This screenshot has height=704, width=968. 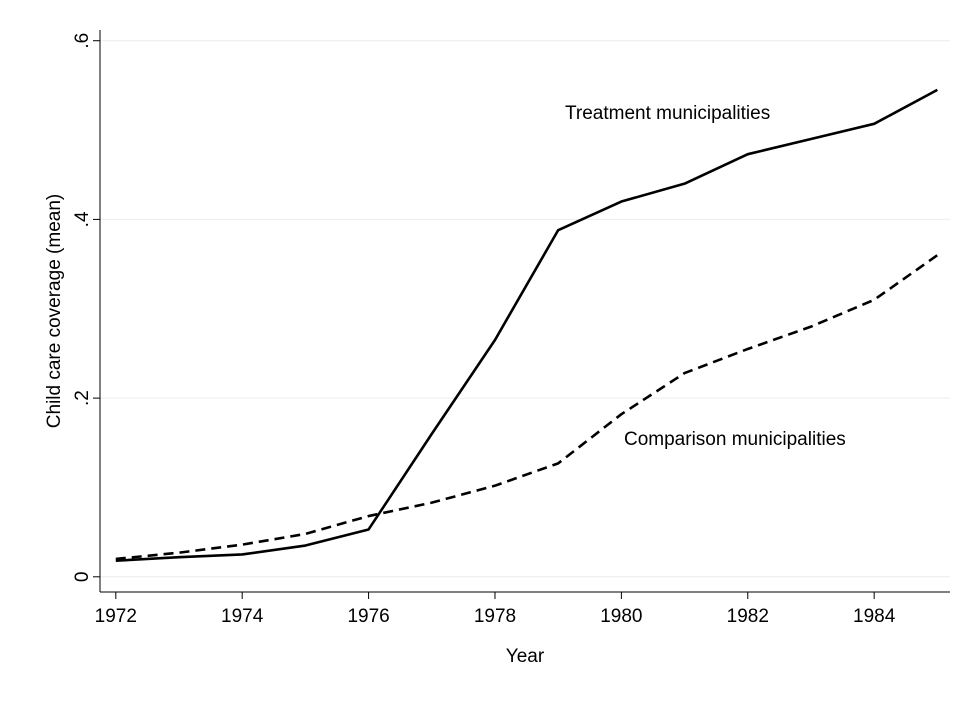 What do you see at coordinates (621, 616) in the screenshot?
I see `x-tick-label: 1980` at bounding box center [621, 616].